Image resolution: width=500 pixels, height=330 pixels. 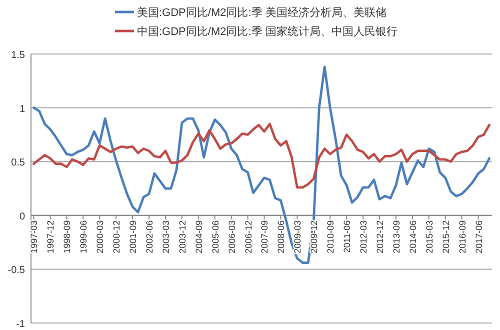 I want to click on x-tick-label: 2017-06, so click(x=479, y=237).